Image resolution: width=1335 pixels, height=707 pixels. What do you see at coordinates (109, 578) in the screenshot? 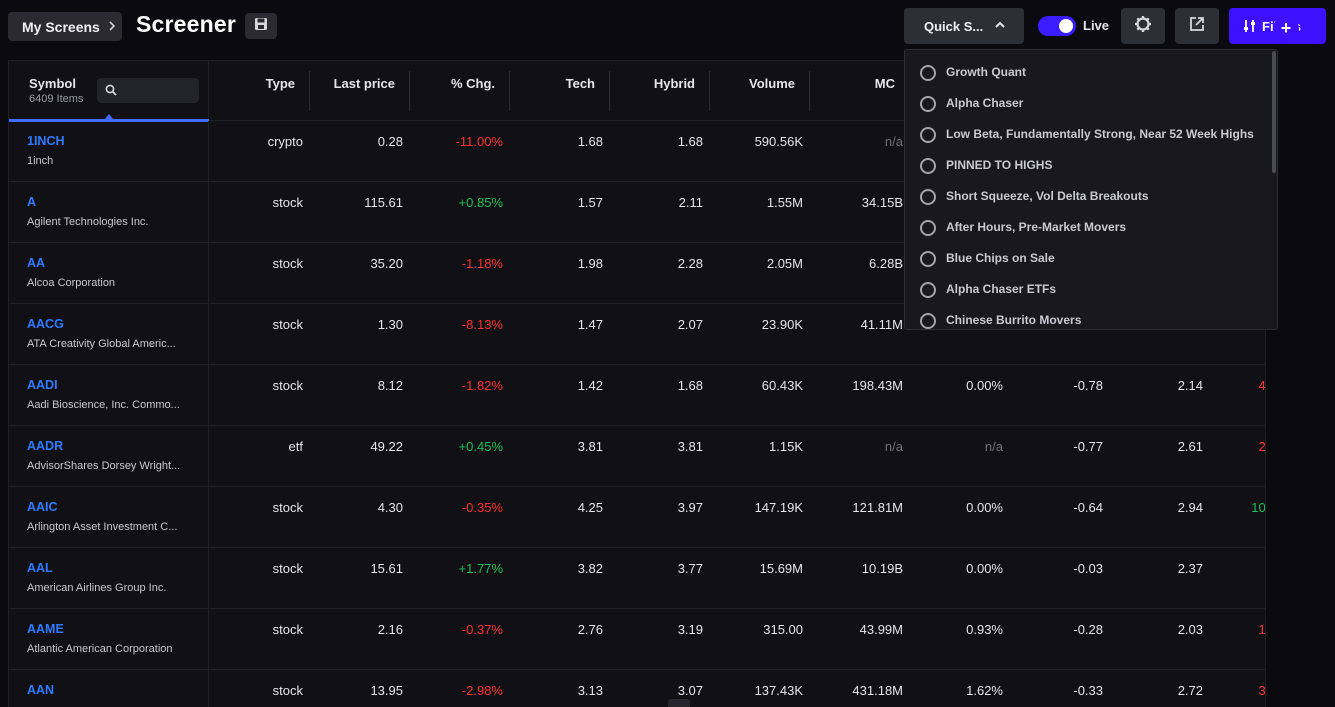
I see `symbol-cell: AAL American Airlines Group Inc.` at bounding box center [109, 578].